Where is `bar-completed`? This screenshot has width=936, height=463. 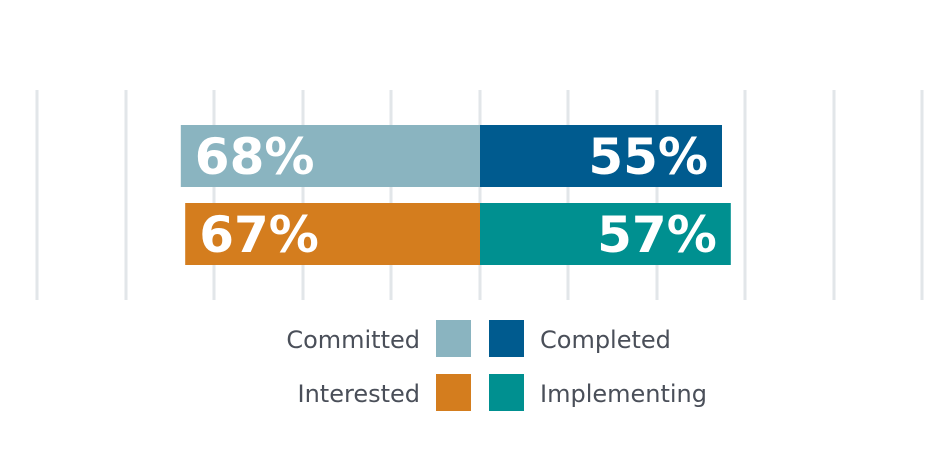 bar-completed is located at coordinates (601, 156).